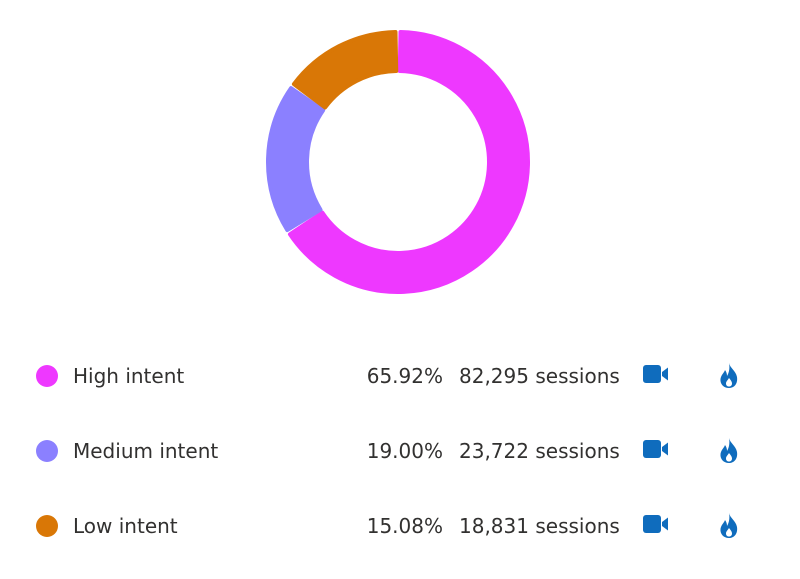 The width and height of the screenshot is (800, 579). What do you see at coordinates (125, 526) in the screenshot?
I see `legend-label: Low intent` at bounding box center [125, 526].